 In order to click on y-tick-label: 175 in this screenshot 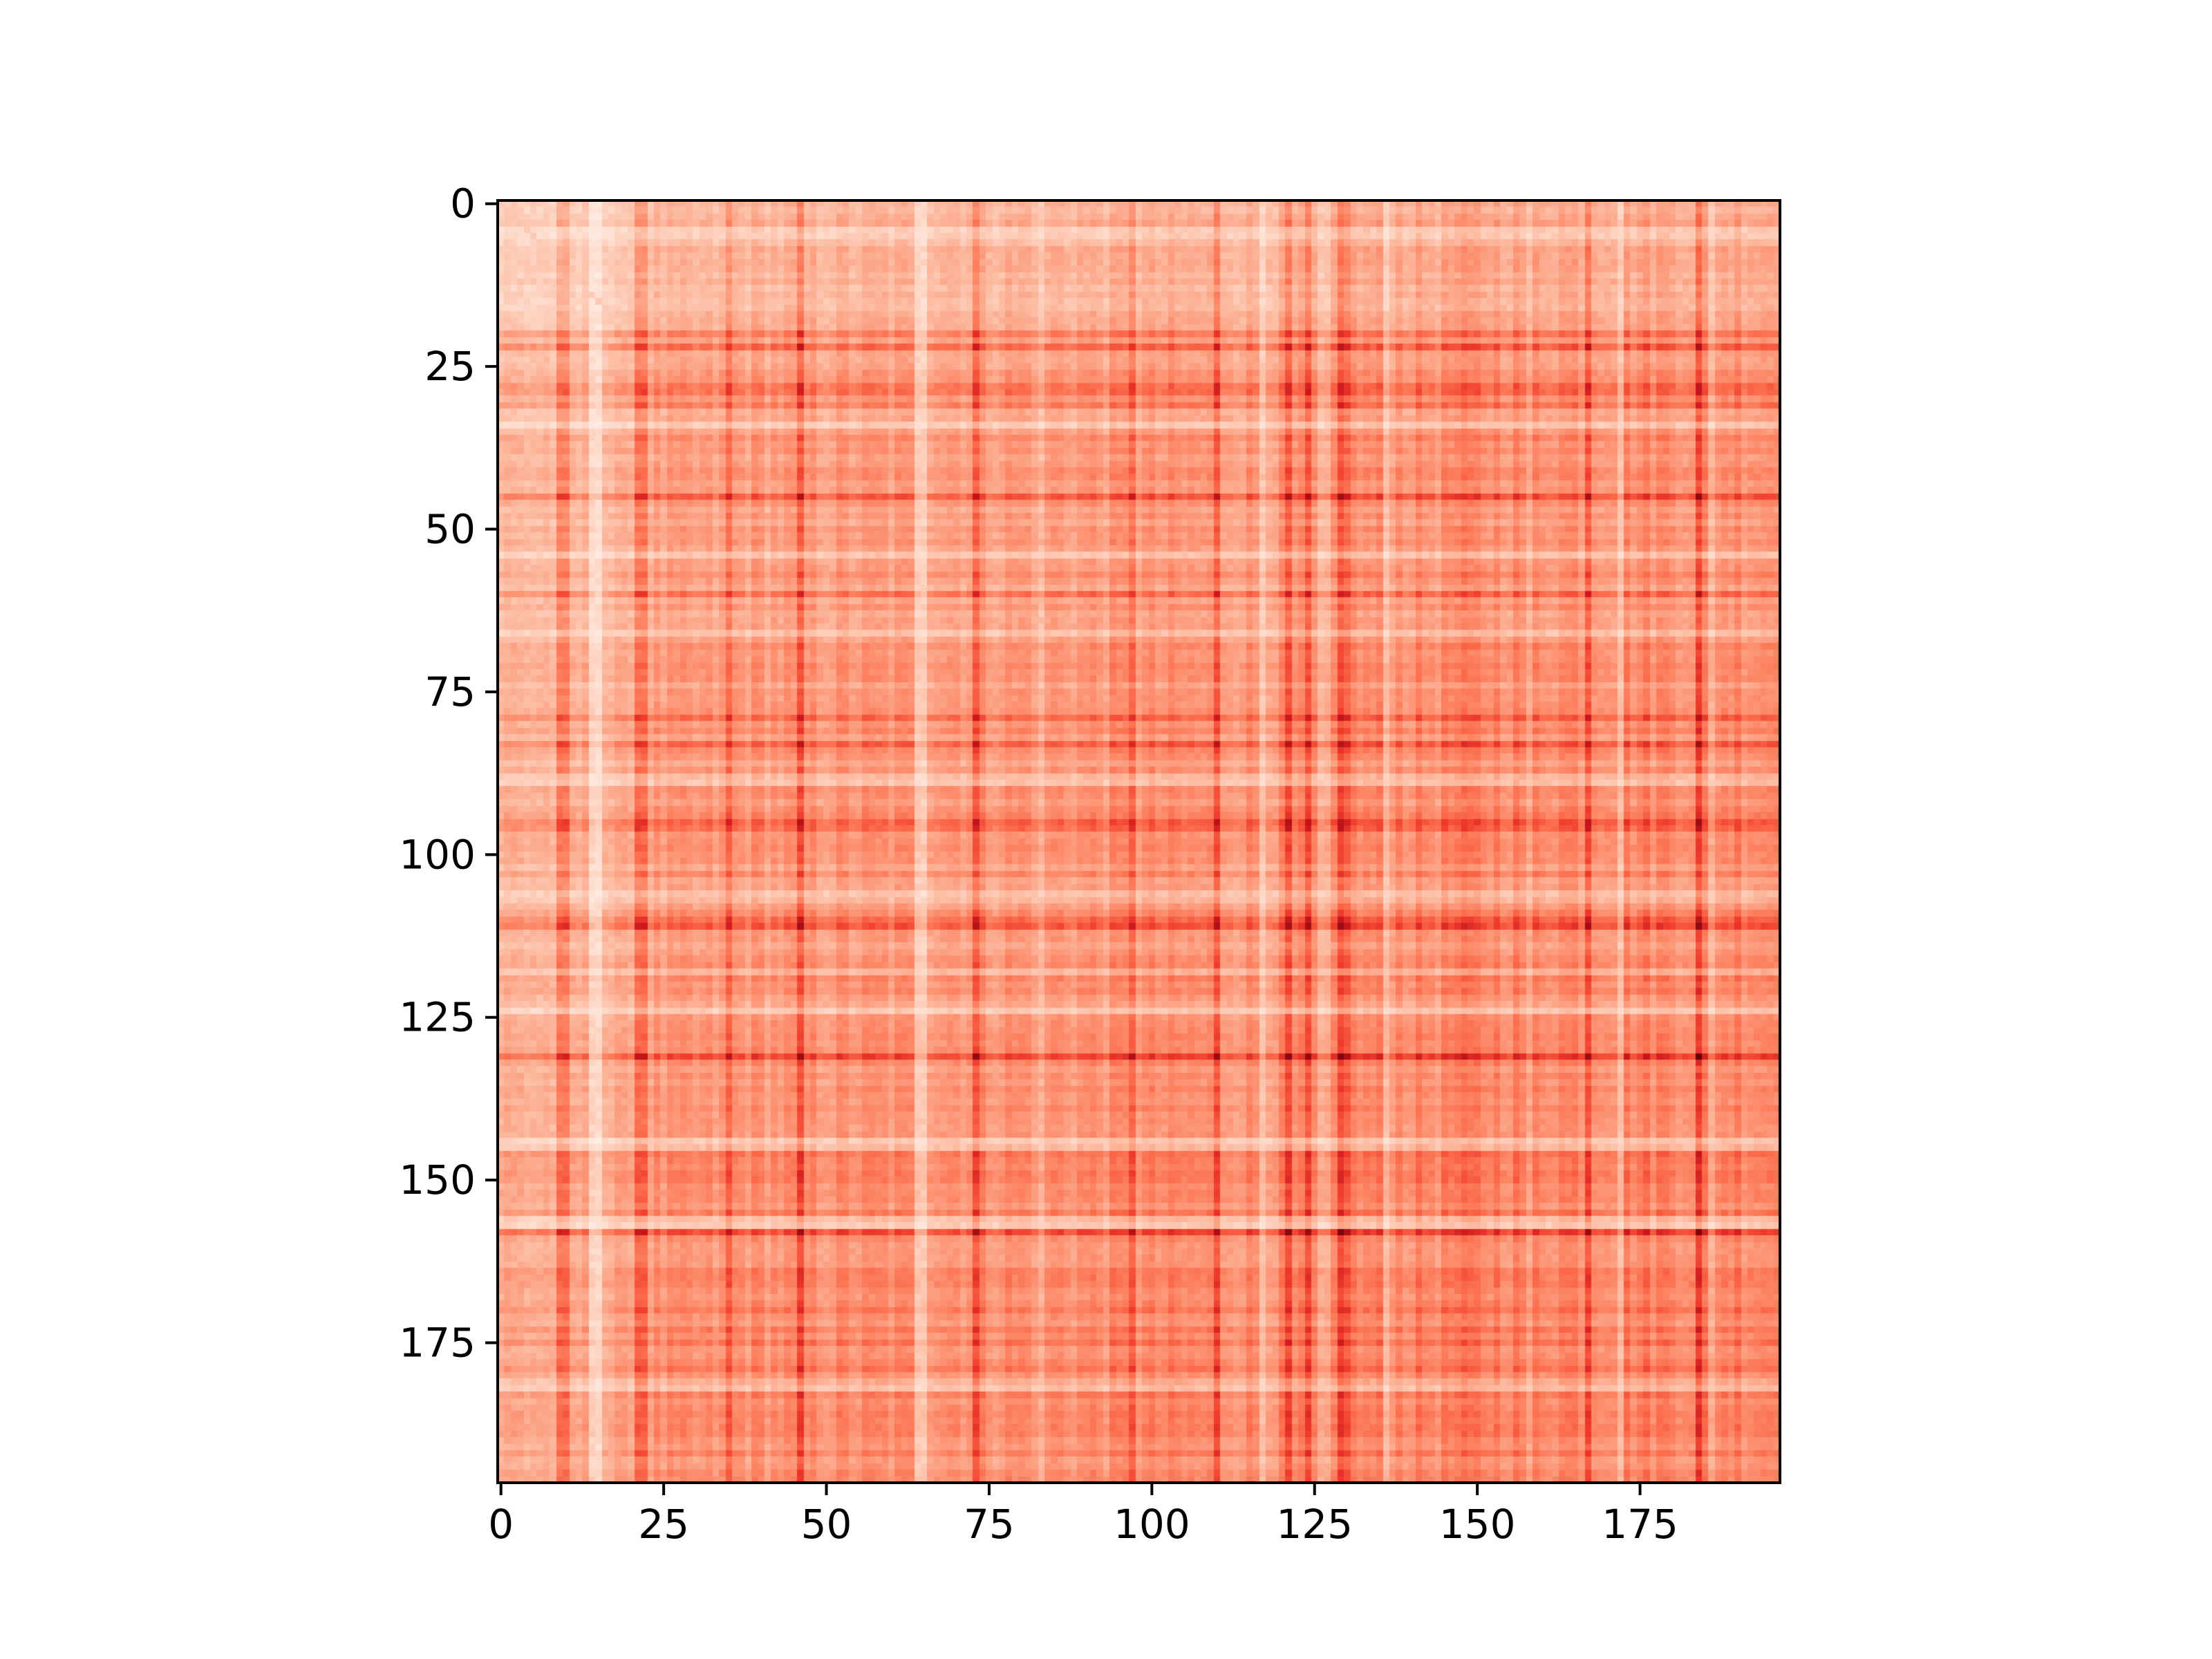, I will do `click(438, 1344)`.